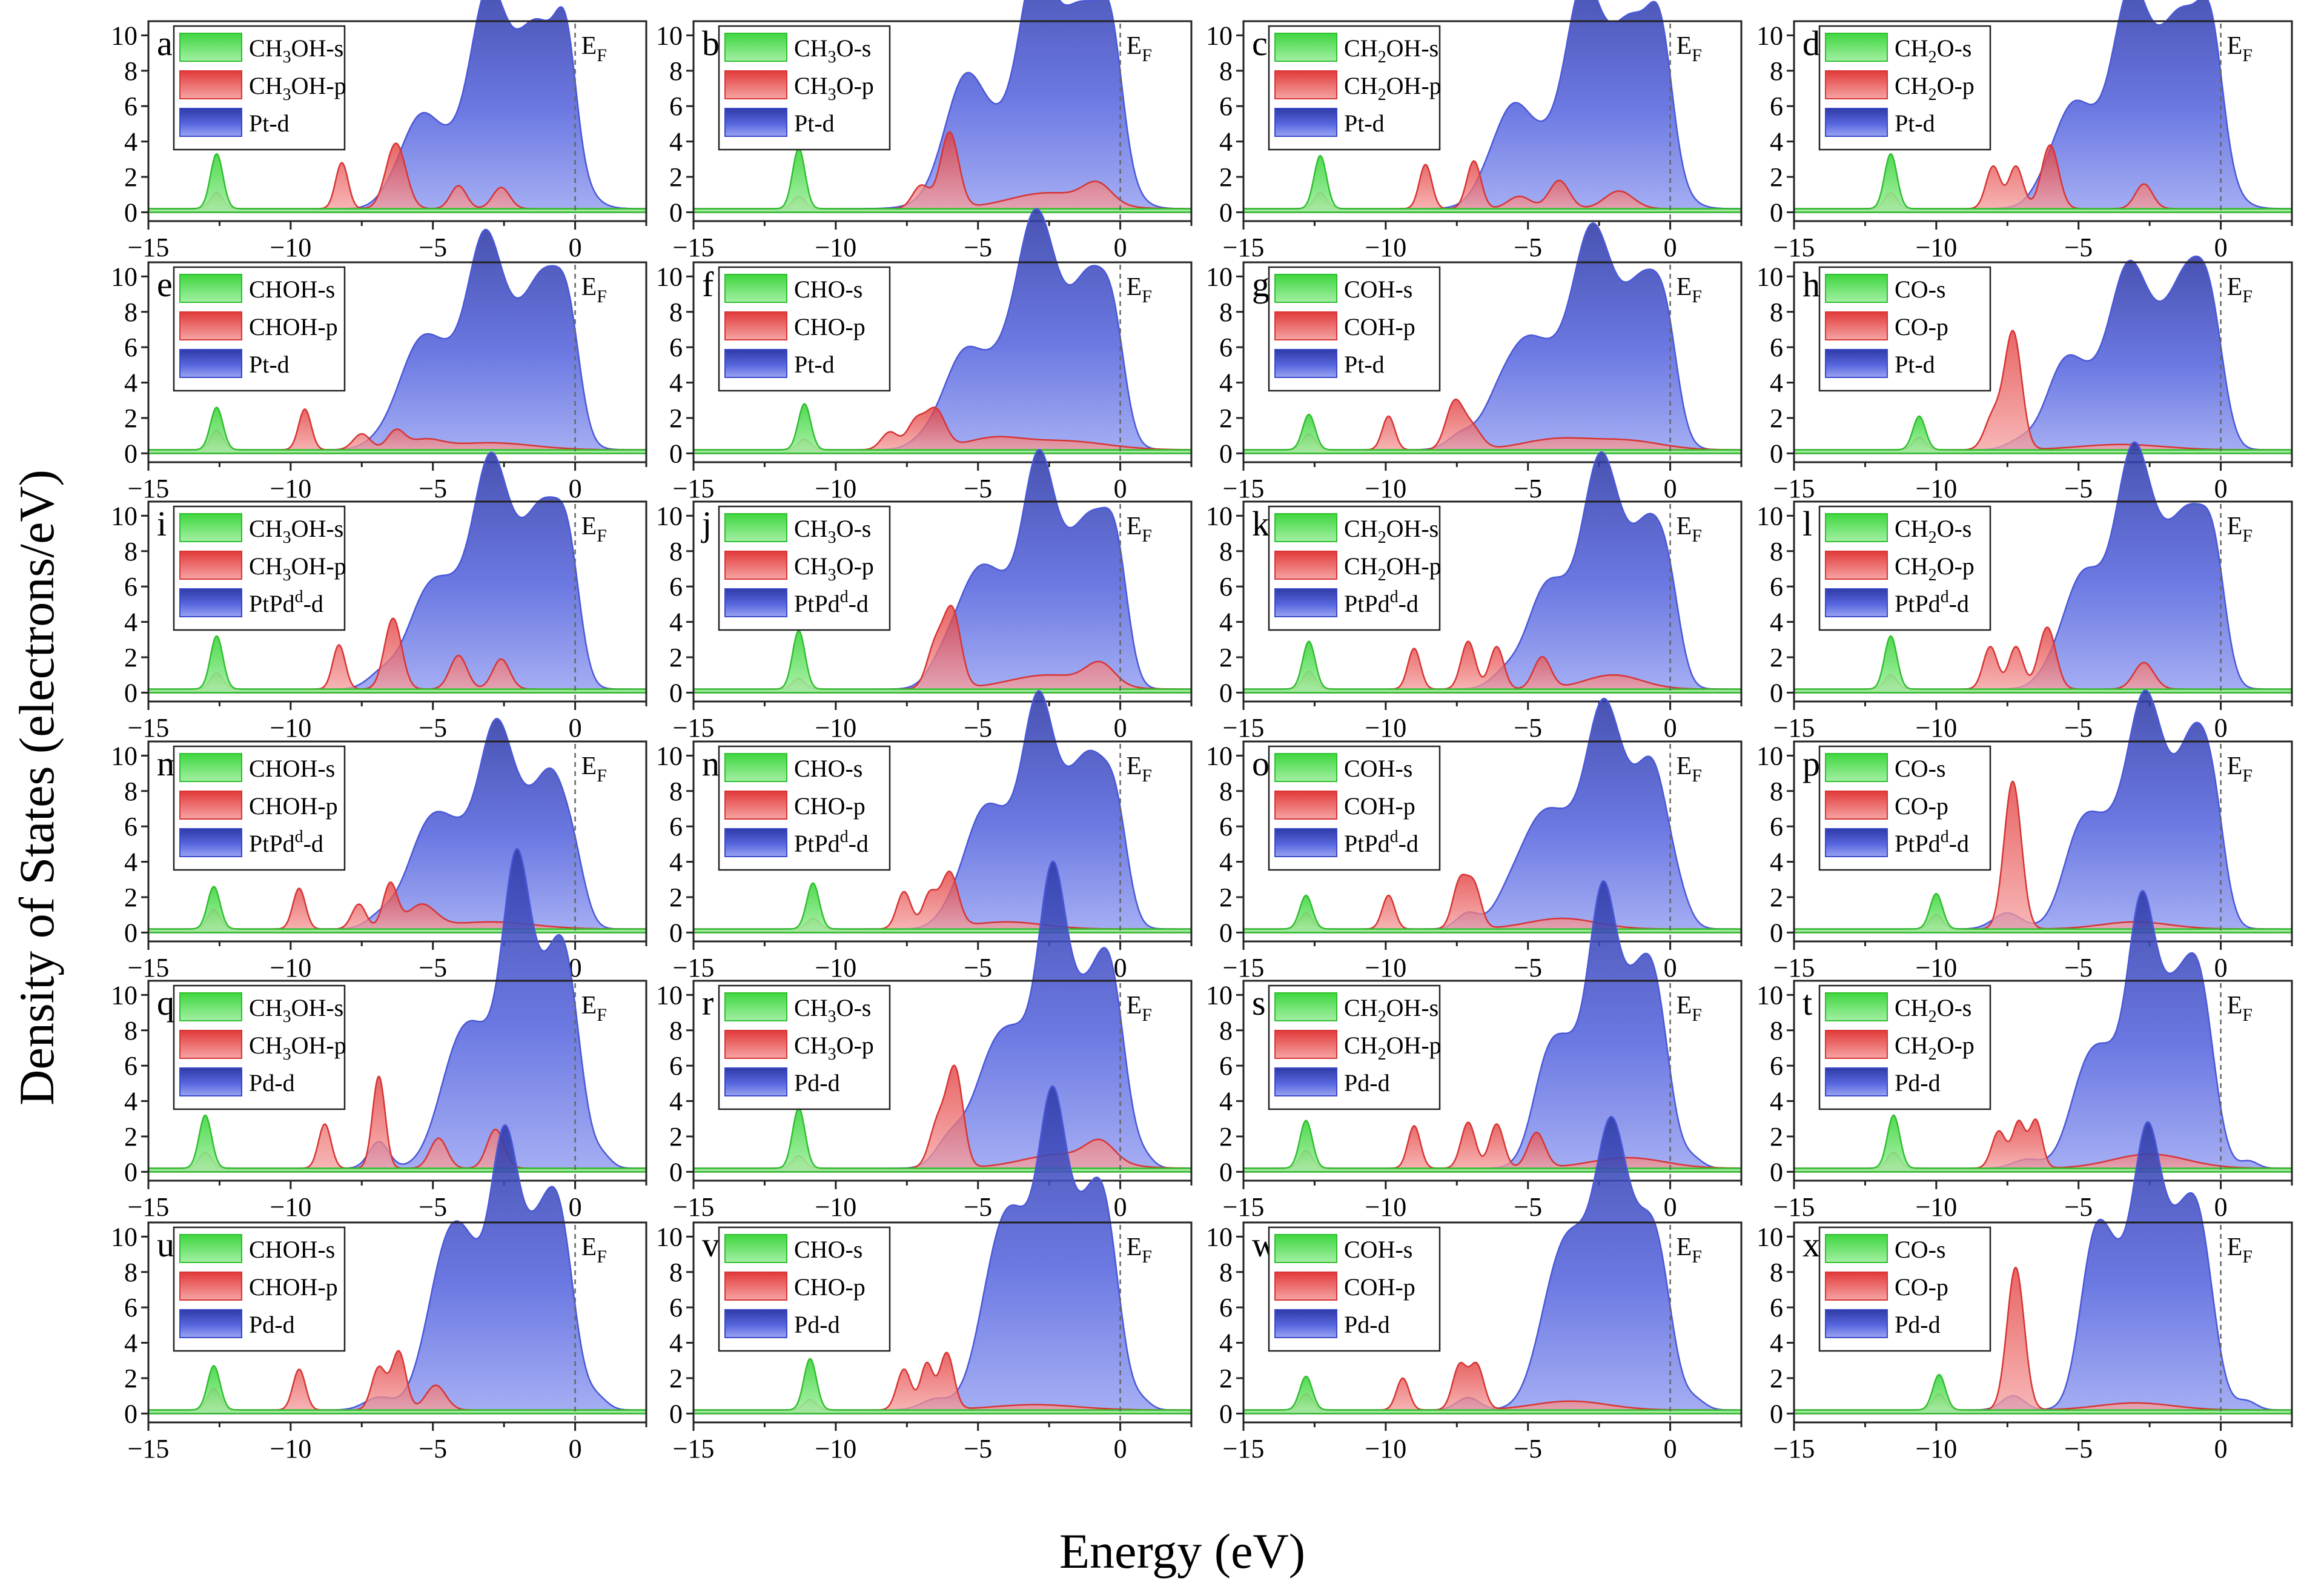  Describe the element at coordinates (1915, 123) in the screenshot. I see `legend-label-main: Pt-d` at that location.